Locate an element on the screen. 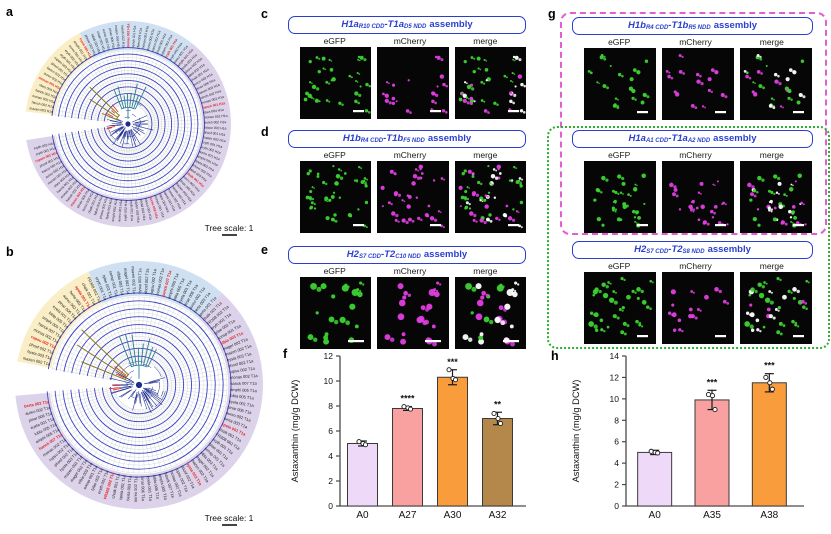  assembly-title-part: H2 is located at coordinates (640, 249).